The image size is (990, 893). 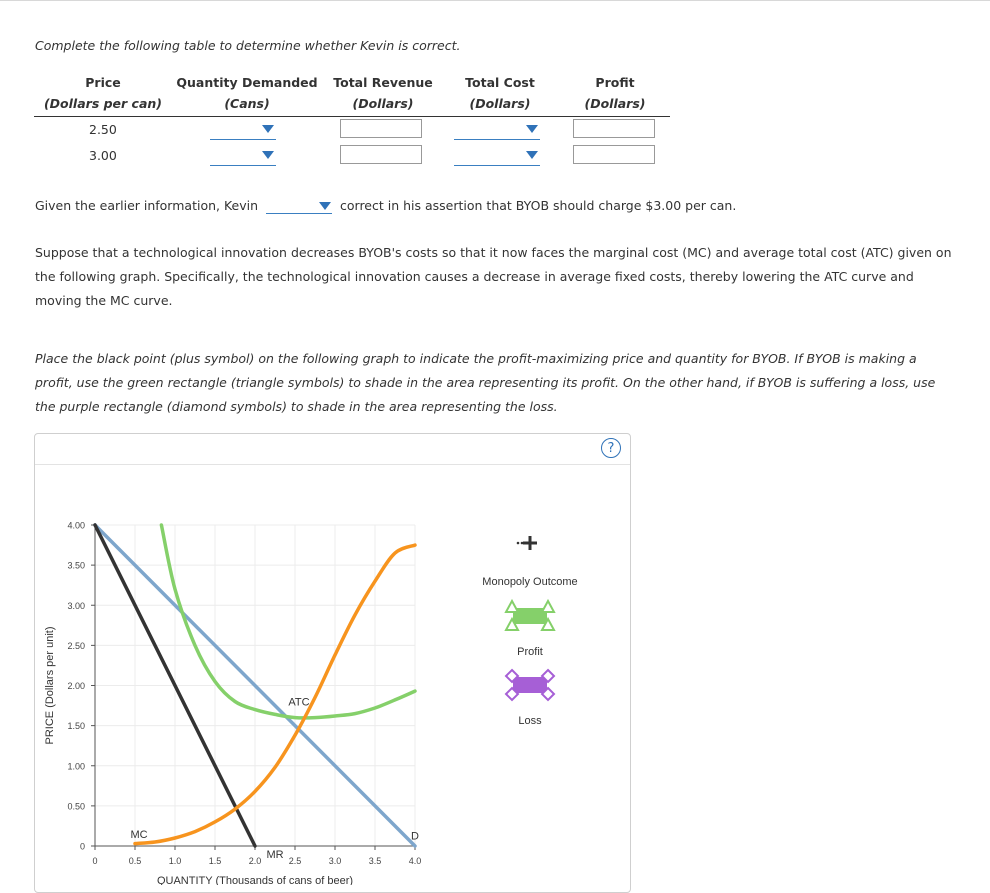 What do you see at coordinates (299, 205) in the screenshot?
I see `kevin-correct-dropdown` at bounding box center [299, 205].